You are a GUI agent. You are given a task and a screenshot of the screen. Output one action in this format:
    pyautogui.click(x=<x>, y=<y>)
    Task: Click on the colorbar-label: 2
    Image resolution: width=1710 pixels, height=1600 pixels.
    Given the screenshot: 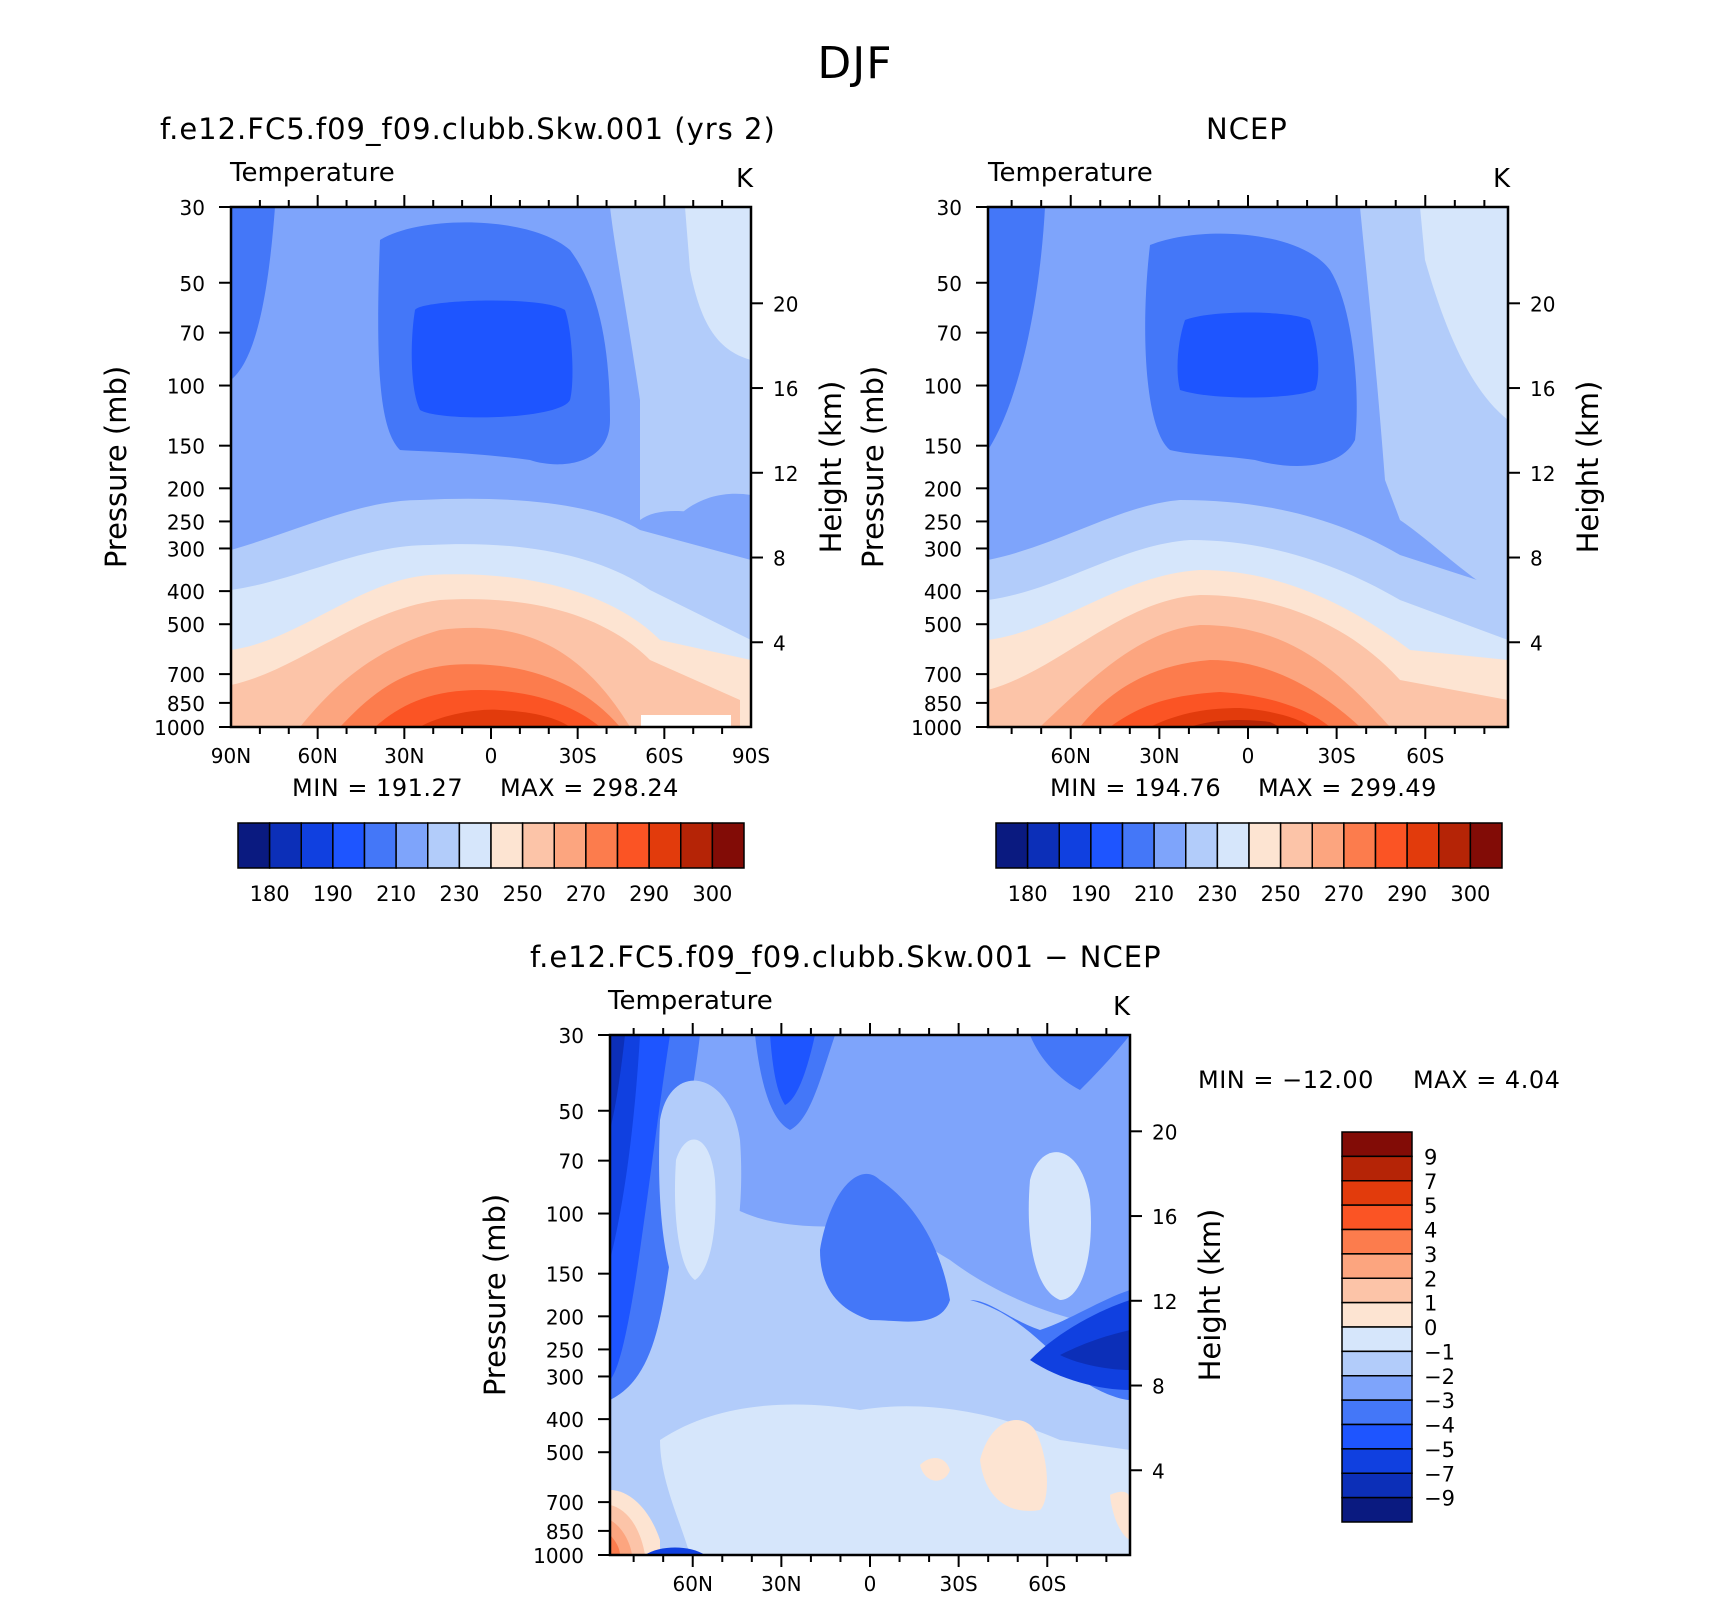 What is the action you would take?
    pyautogui.click(x=1430, y=1279)
    